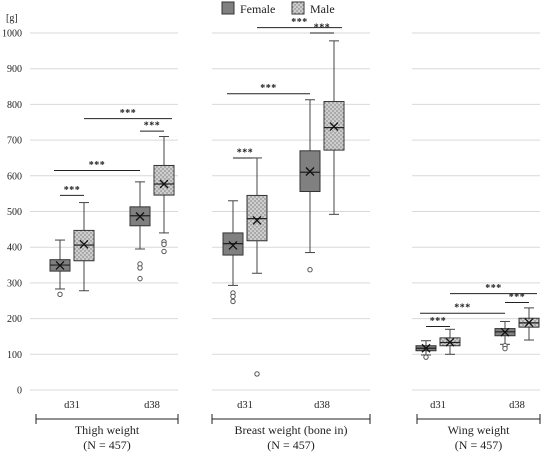 The height and width of the screenshot is (457, 550). Describe the element at coordinates (19, 391) in the screenshot. I see `y-tick-label: 0` at that location.